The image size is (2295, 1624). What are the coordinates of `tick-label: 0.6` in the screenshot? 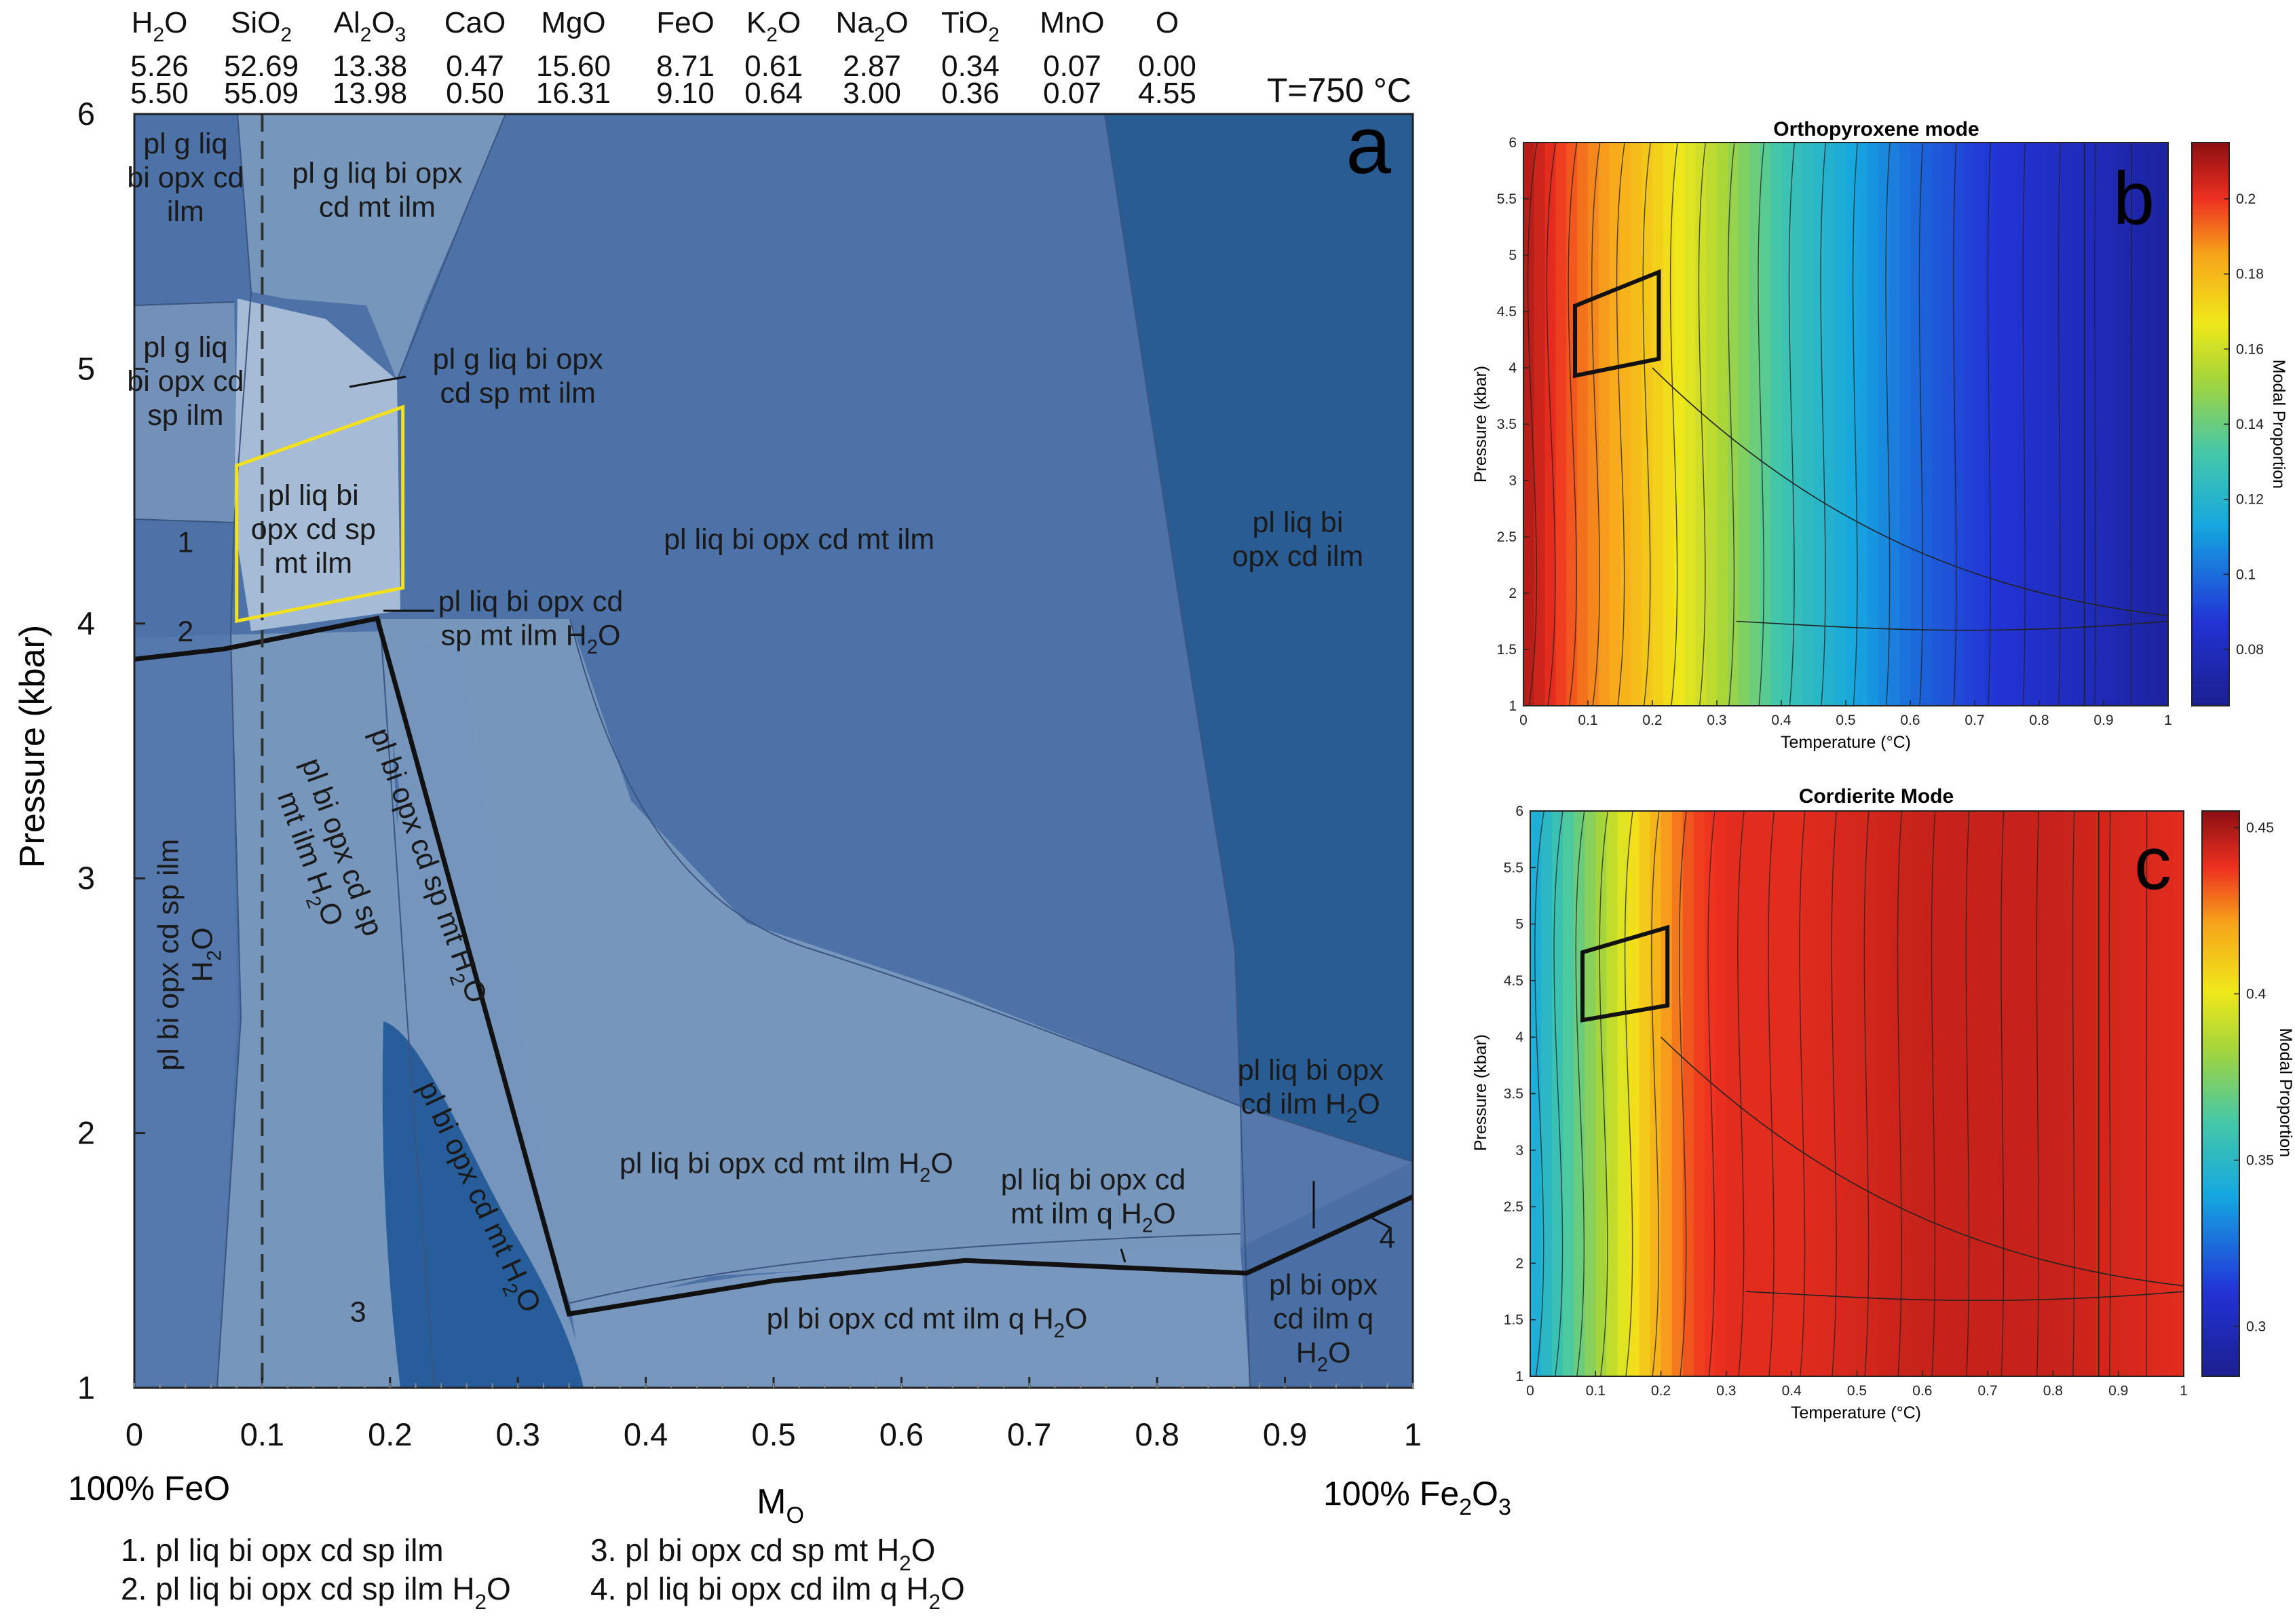 It's located at (1910, 720).